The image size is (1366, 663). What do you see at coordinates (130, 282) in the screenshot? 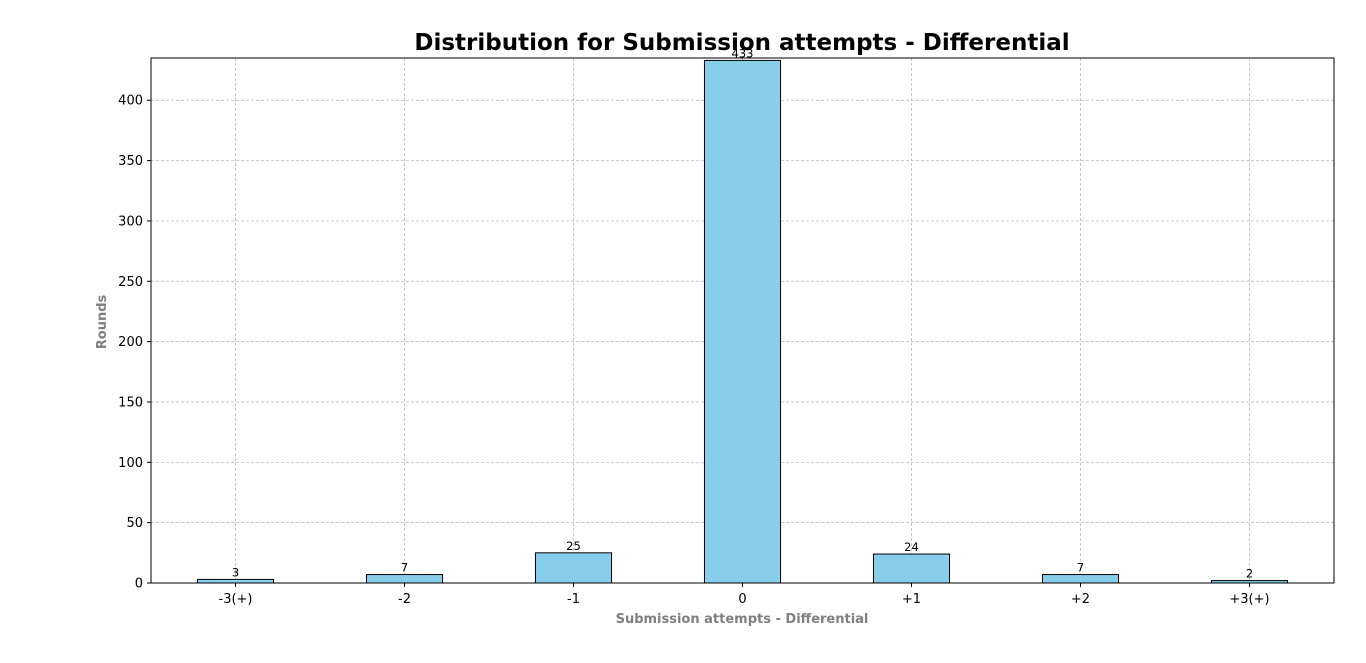
I see `y-tick-label: 250` at bounding box center [130, 282].